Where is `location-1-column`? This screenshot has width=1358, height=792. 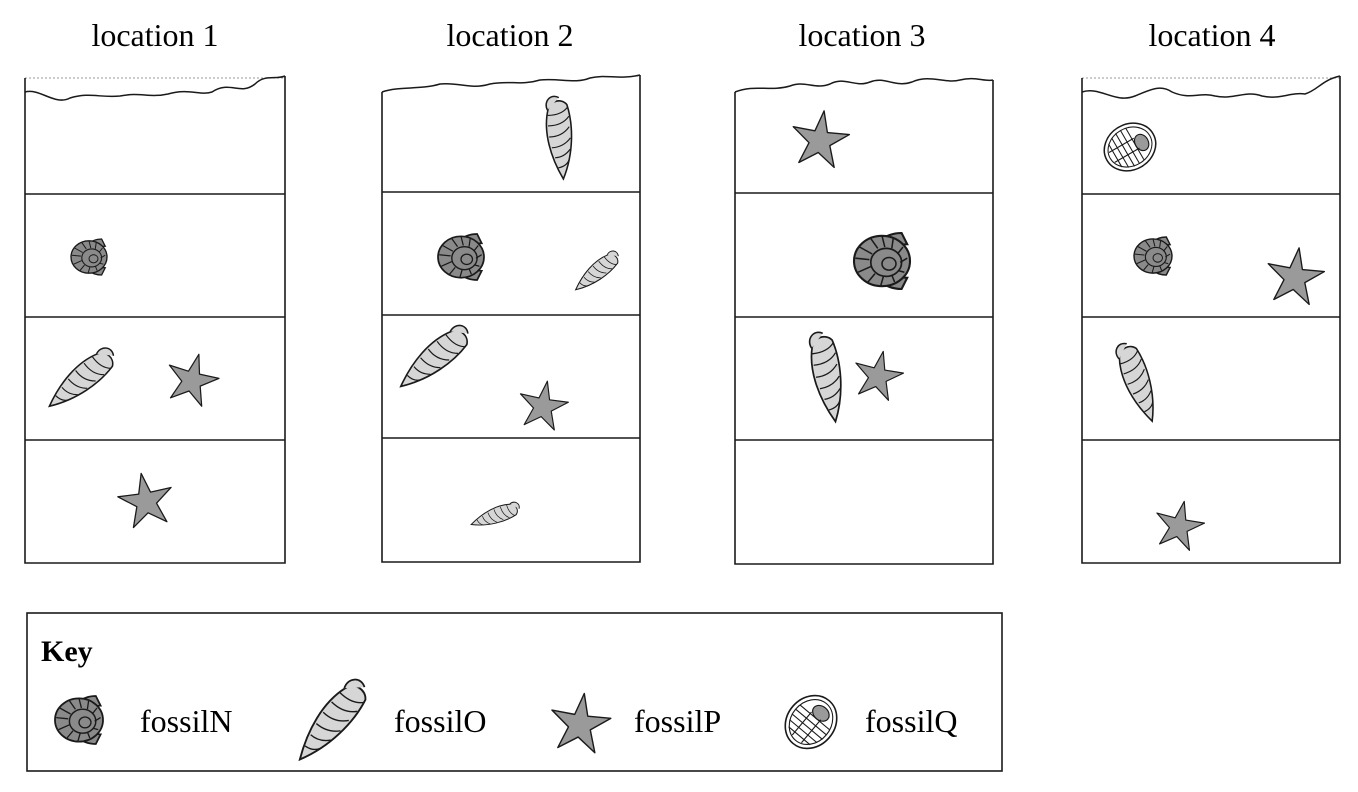 location-1-column is located at coordinates (155, 319).